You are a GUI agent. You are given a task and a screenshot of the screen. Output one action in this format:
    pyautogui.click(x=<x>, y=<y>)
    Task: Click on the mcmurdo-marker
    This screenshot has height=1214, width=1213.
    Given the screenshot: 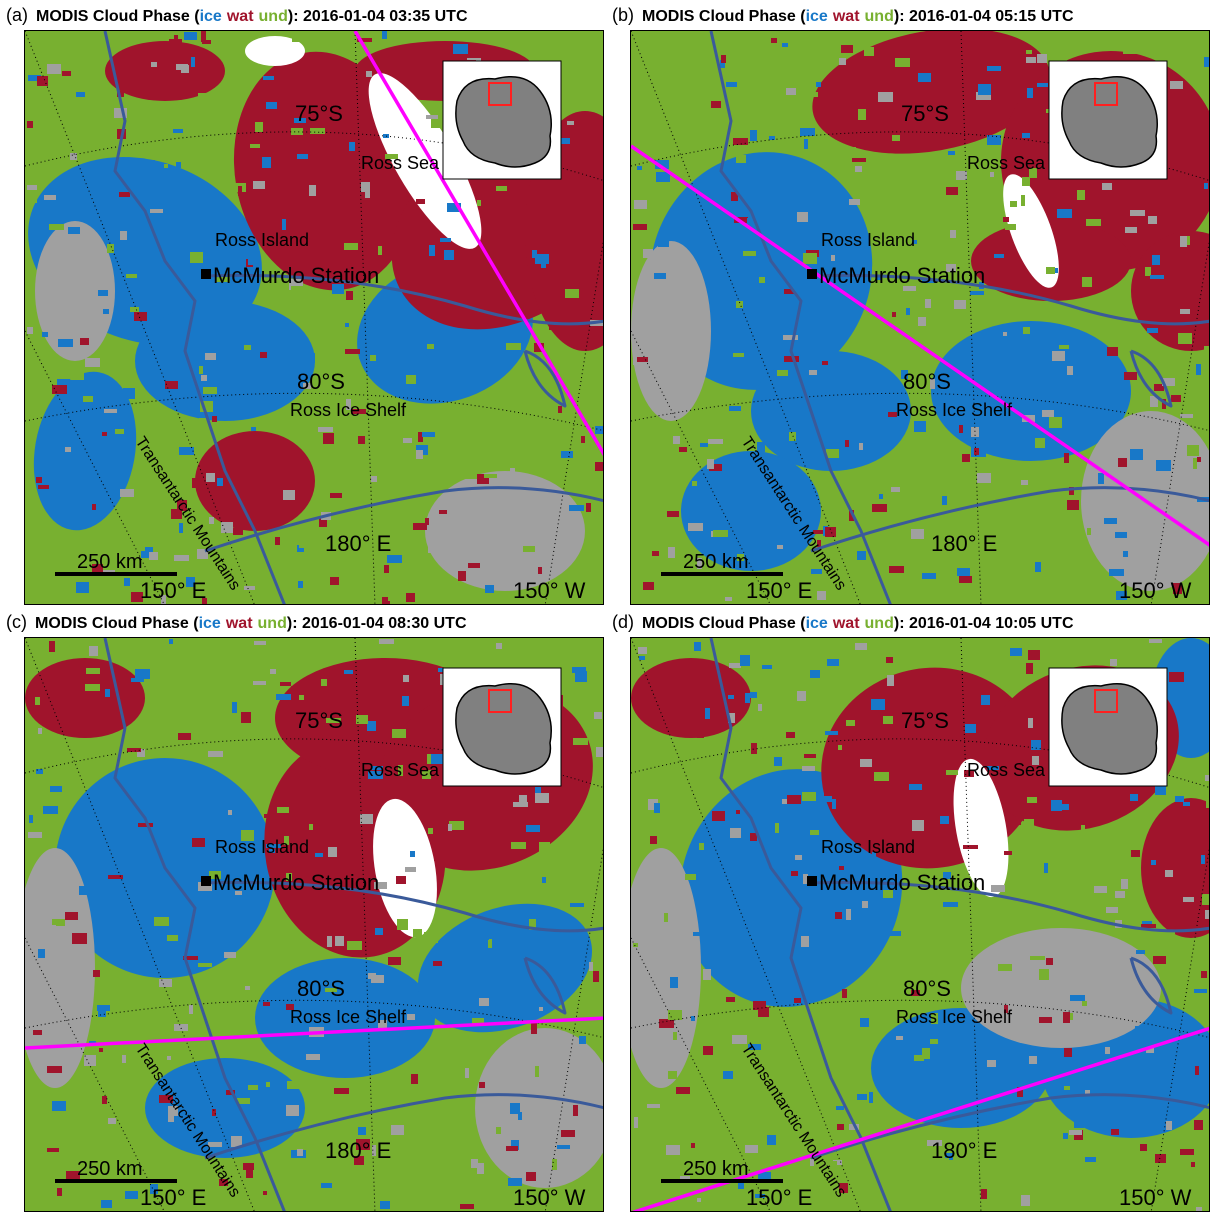 What is the action you would take?
    pyautogui.click(x=206, y=881)
    